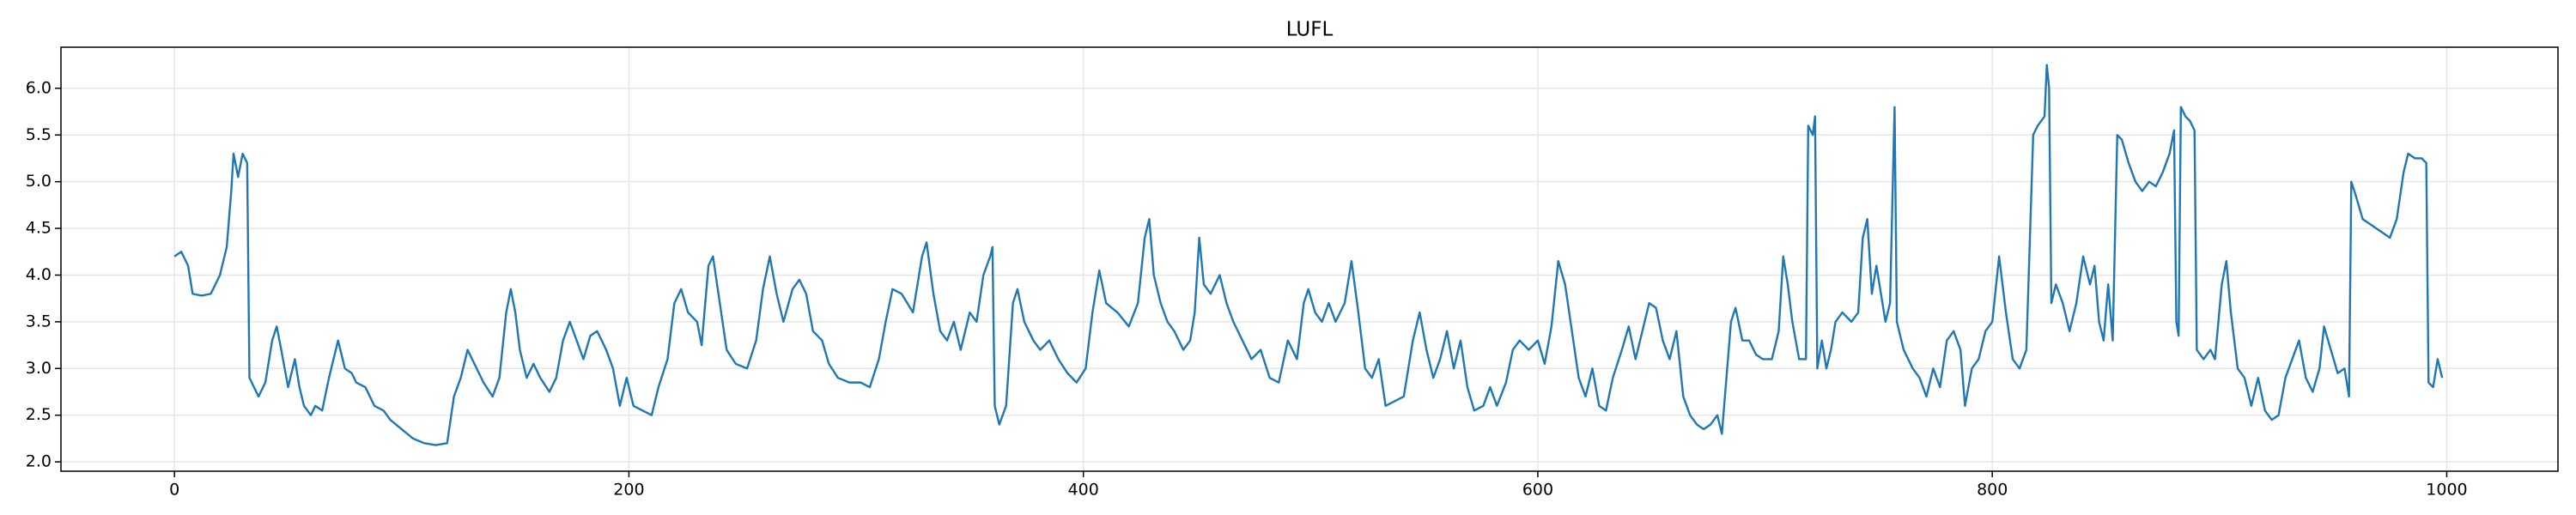  What do you see at coordinates (1083, 490) in the screenshot?
I see `x-tick-label: 400` at bounding box center [1083, 490].